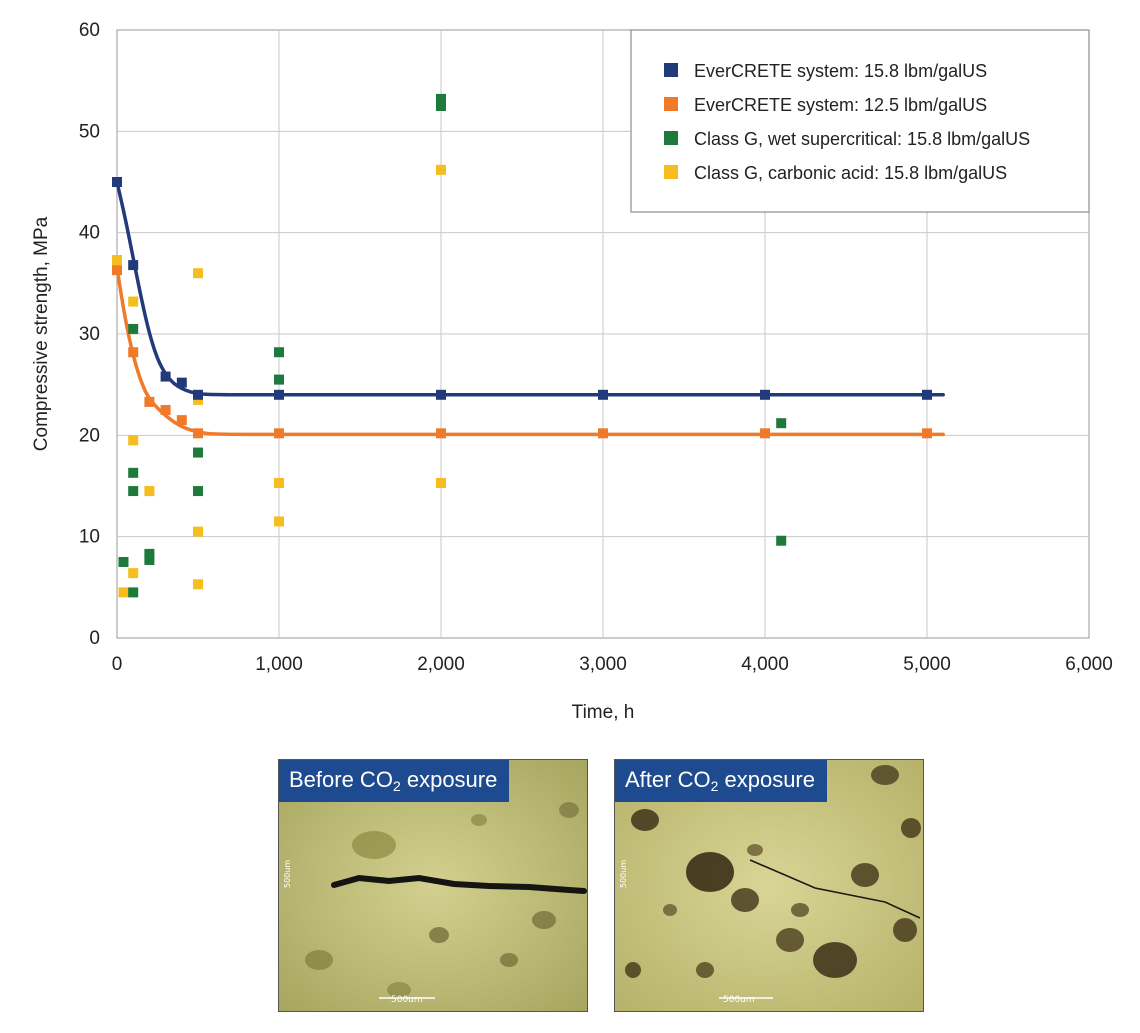 The height and width of the screenshot is (1033, 1140). Describe the element at coordinates (766, 779) in the screenshot. I see `after-label-suffix: exposure` at that location.